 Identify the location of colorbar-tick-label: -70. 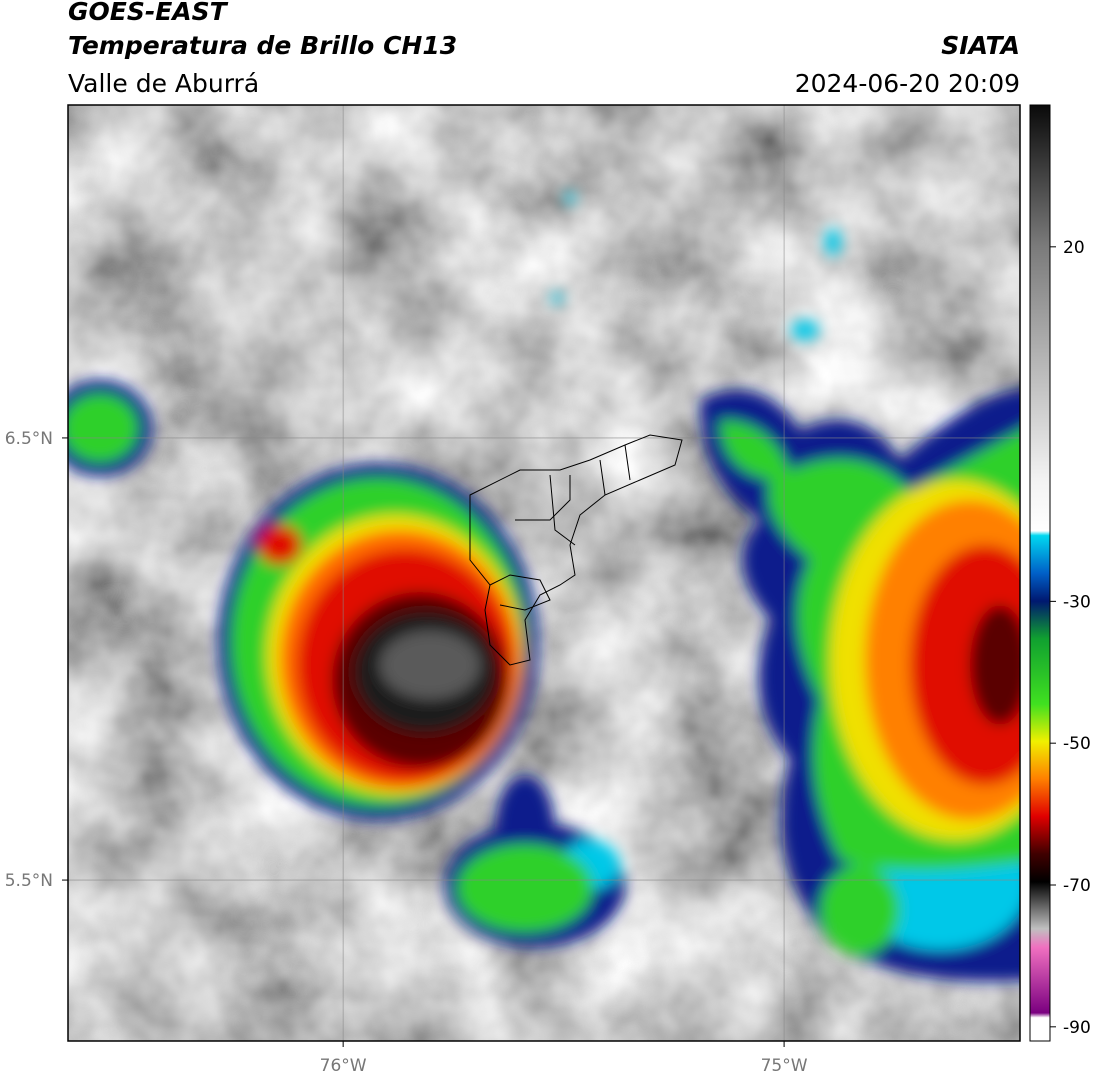
(1077, 886).